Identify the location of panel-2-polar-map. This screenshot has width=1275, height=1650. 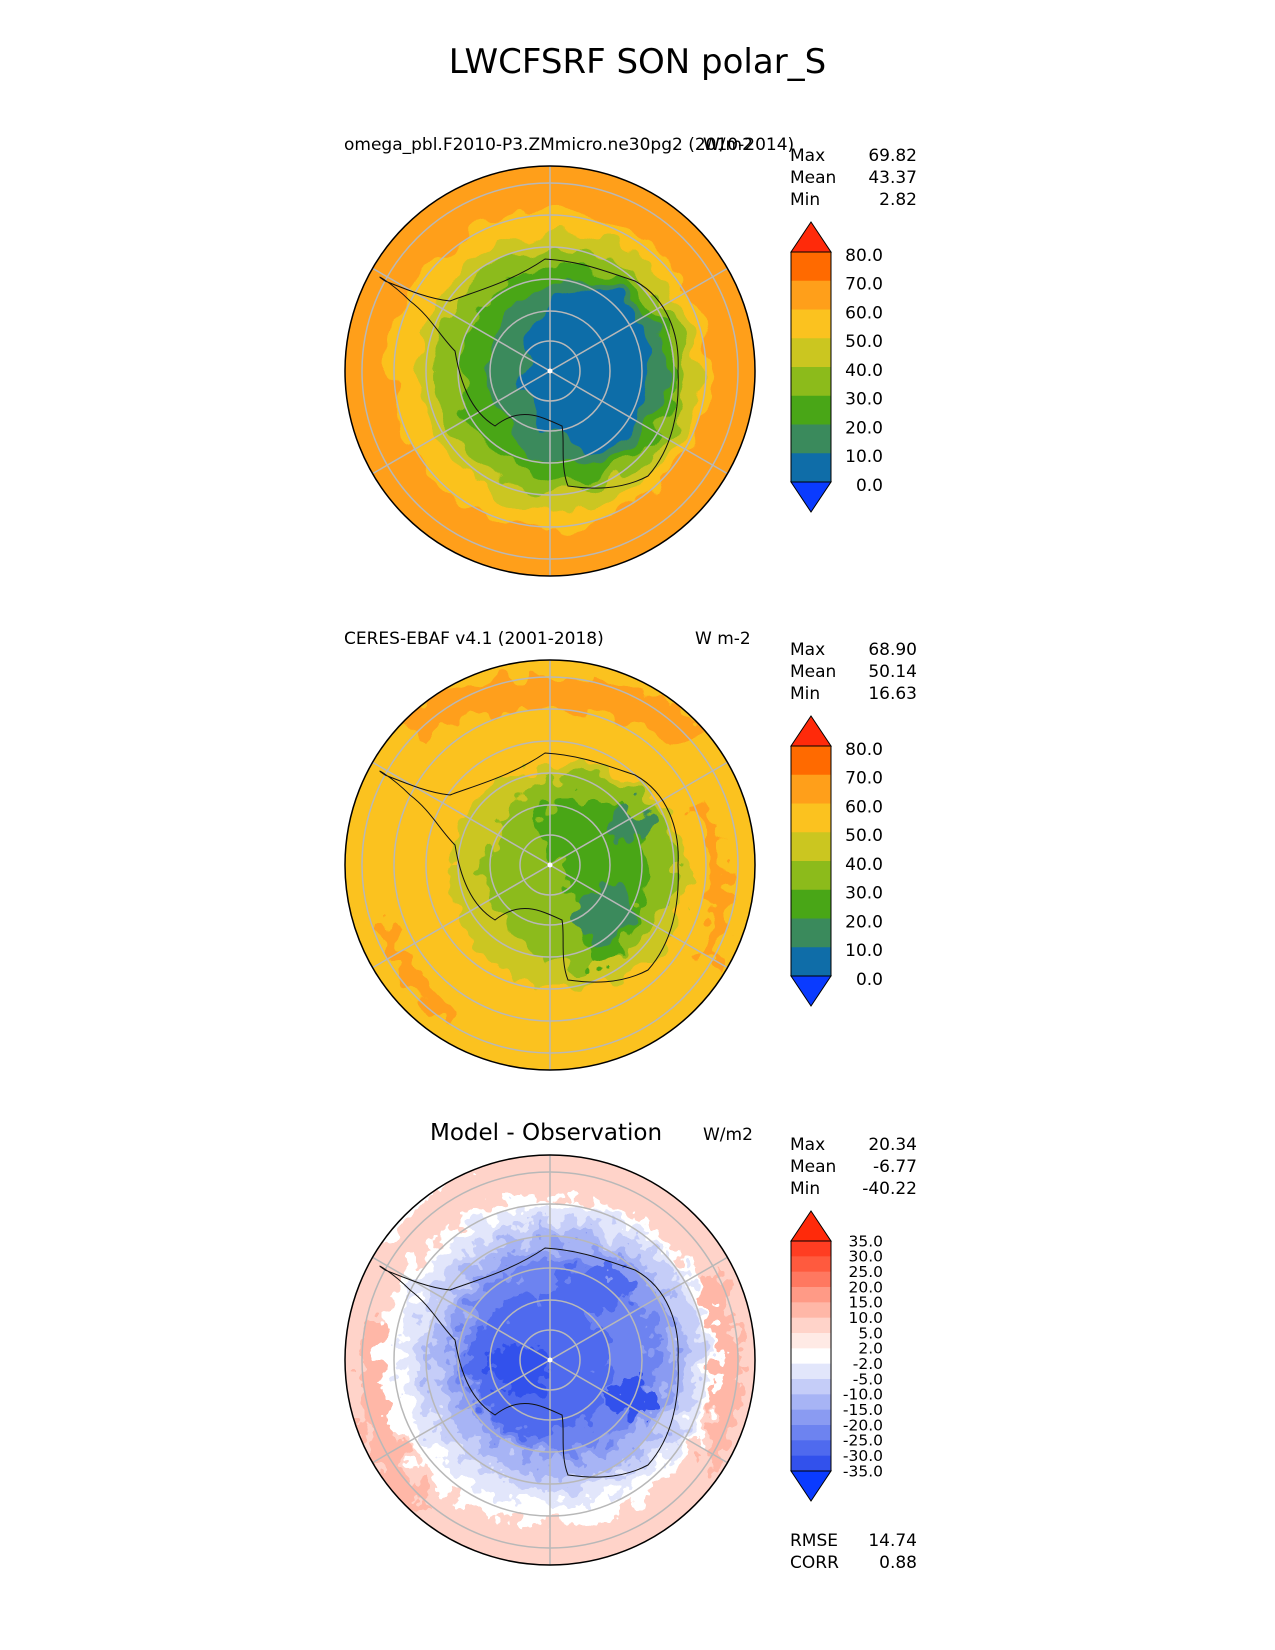
(550, 865).